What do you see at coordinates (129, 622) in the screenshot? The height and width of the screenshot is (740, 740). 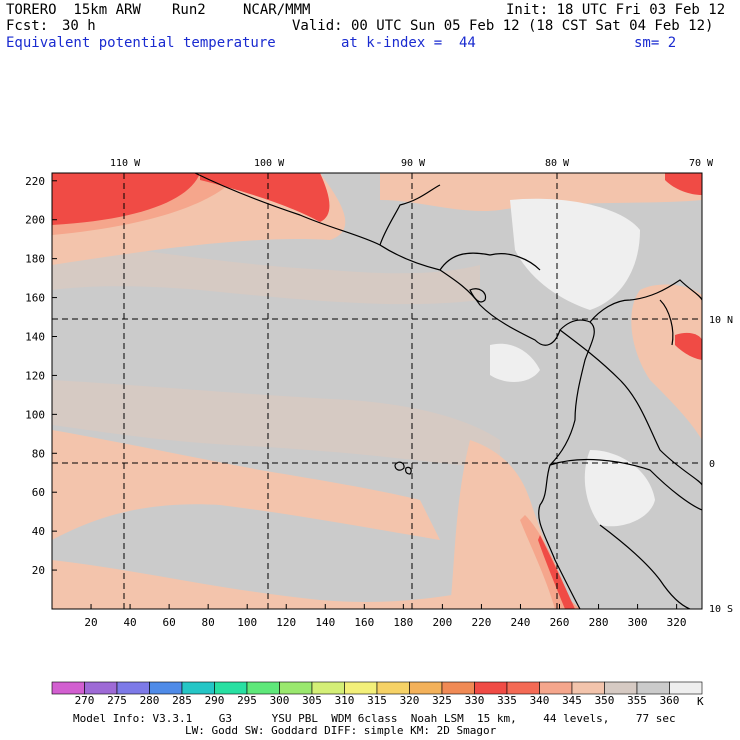 I see `x-tick-label: 40` at bounding box center [129, 622].